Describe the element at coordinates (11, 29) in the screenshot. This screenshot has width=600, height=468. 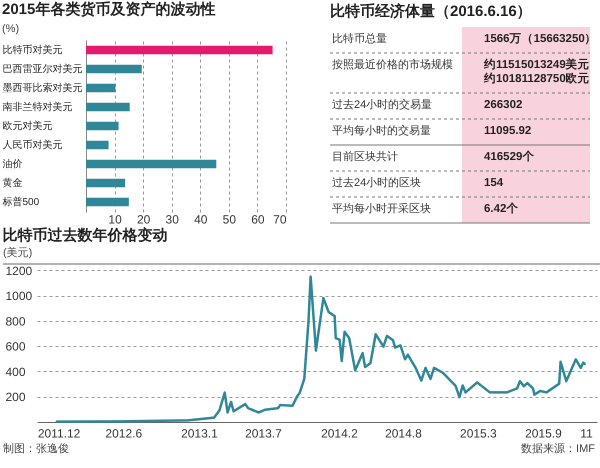
I see `x-axis-title: (%)` at that location.